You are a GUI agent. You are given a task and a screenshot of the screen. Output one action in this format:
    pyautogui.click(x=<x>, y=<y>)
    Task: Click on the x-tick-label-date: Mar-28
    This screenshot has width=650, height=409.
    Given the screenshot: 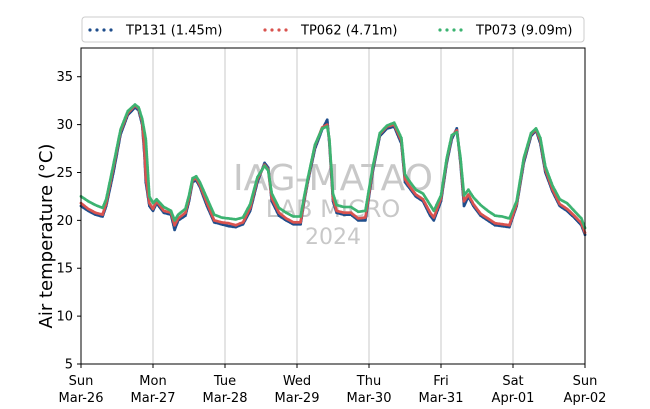 What is the action you would take?
    pyautogui.click(x=225, y=398)
    